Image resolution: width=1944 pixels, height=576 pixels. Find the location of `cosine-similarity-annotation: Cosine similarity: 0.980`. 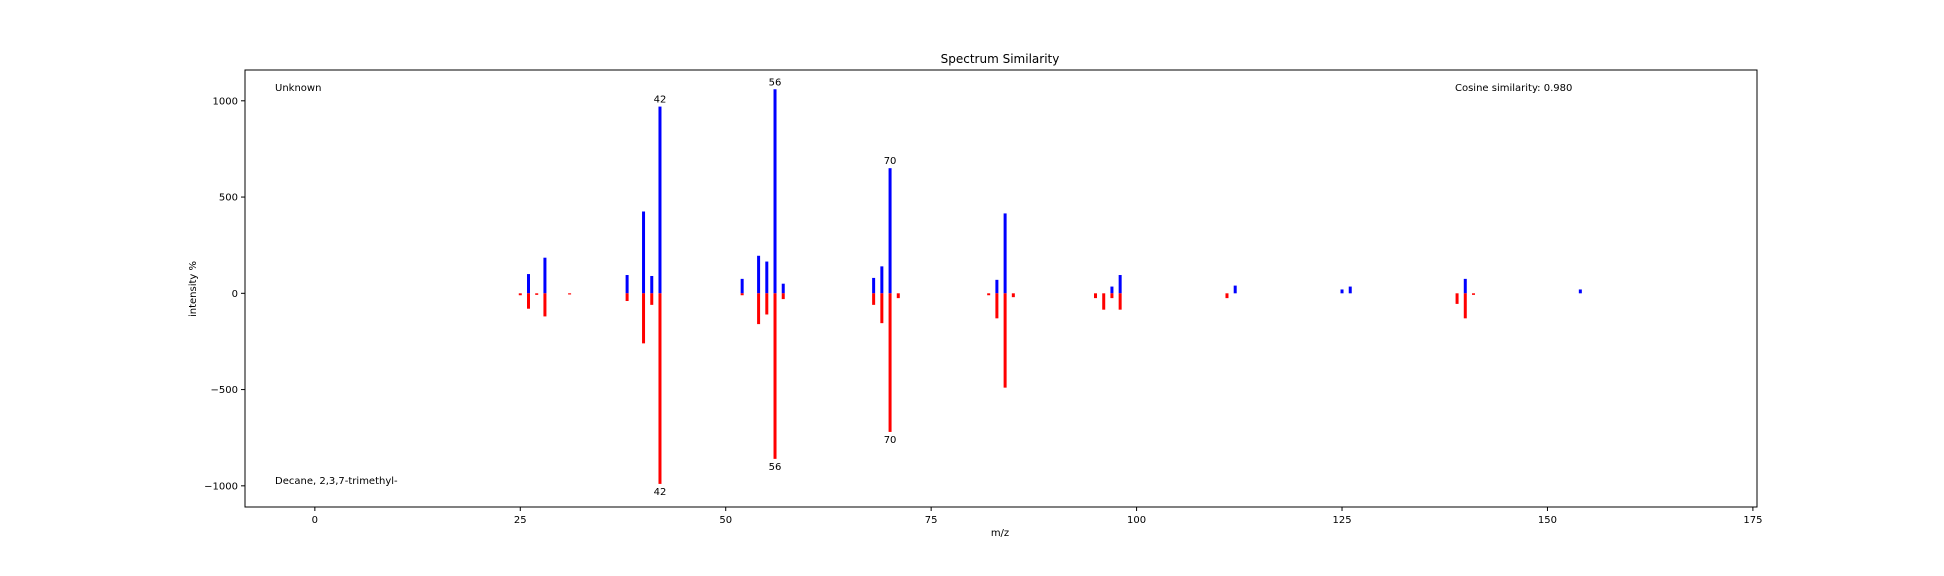

cosine-similarity-annotation: Cosine similarity: 0.980 is located at coordinates (1513, 88).